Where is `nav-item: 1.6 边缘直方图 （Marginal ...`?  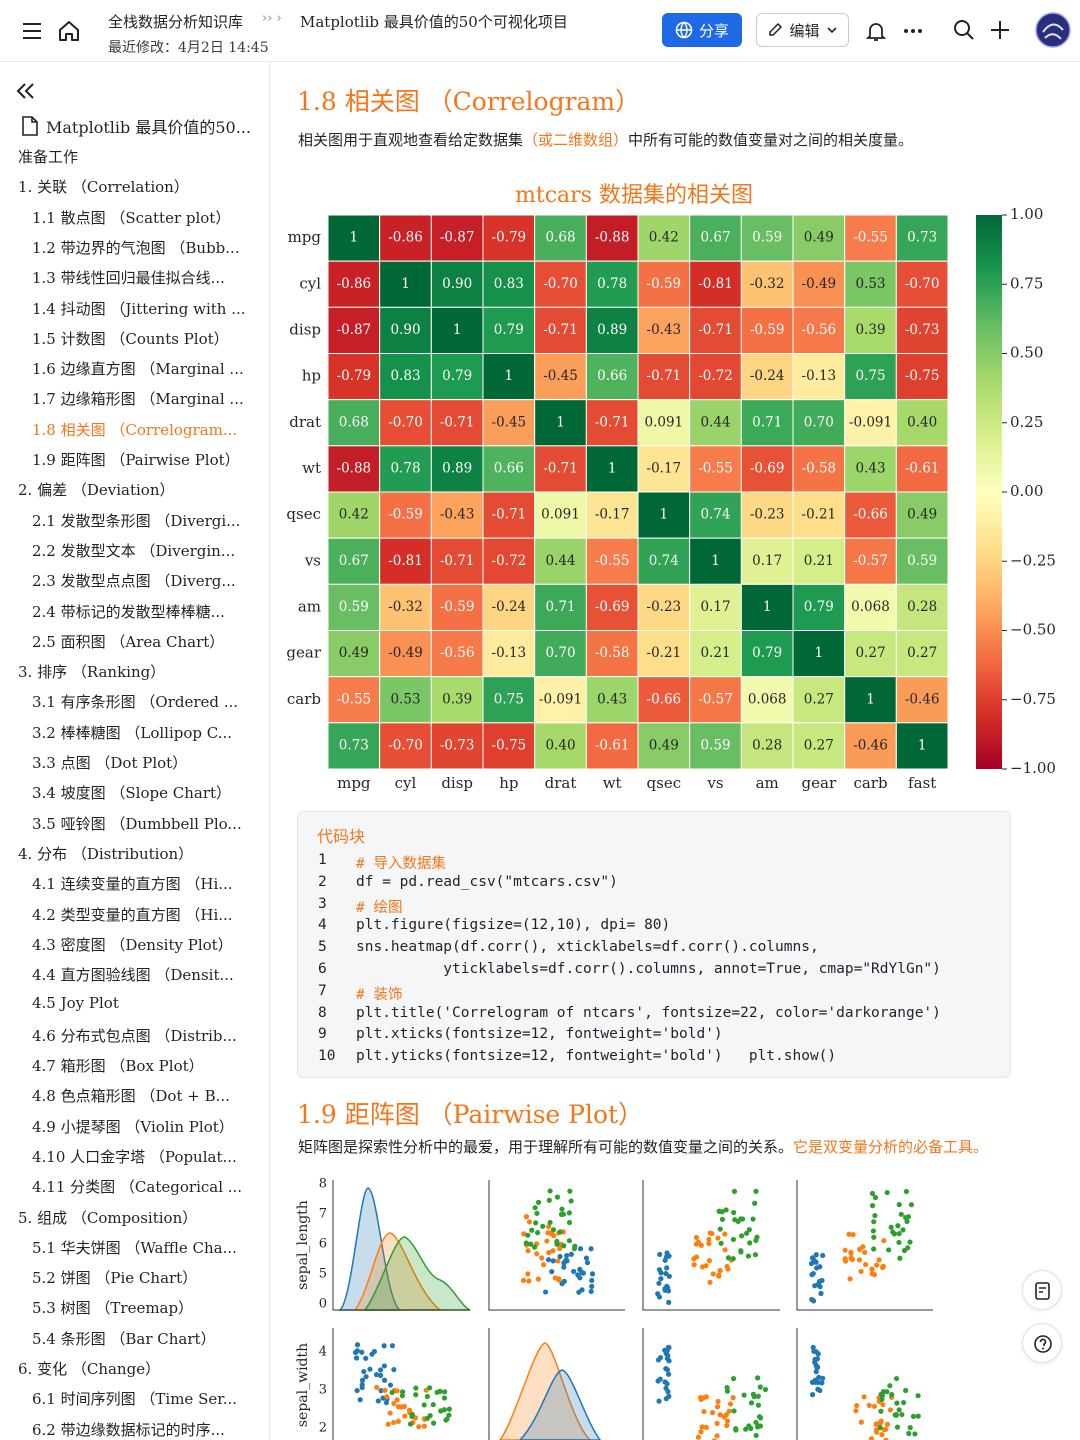
nav-item: 1.6 边缘直方图 （Marginal ... is located at coordinates (138, 369).